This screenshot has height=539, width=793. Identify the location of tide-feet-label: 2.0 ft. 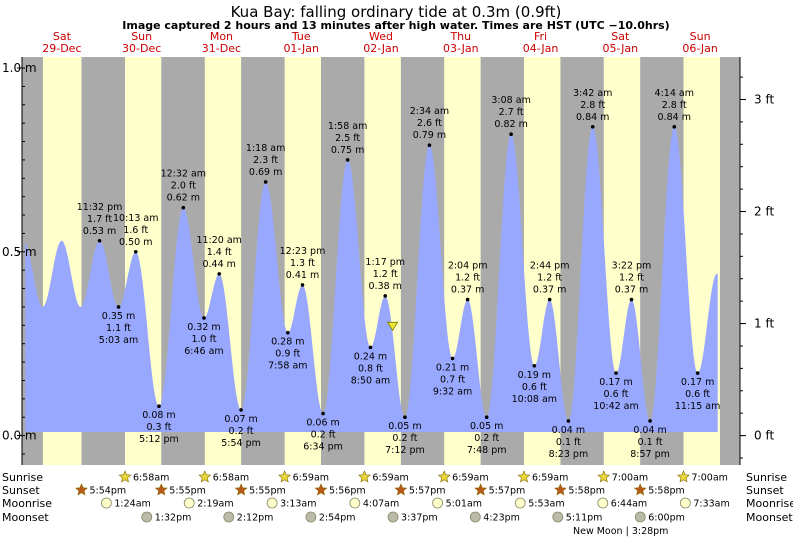
(183, 186).